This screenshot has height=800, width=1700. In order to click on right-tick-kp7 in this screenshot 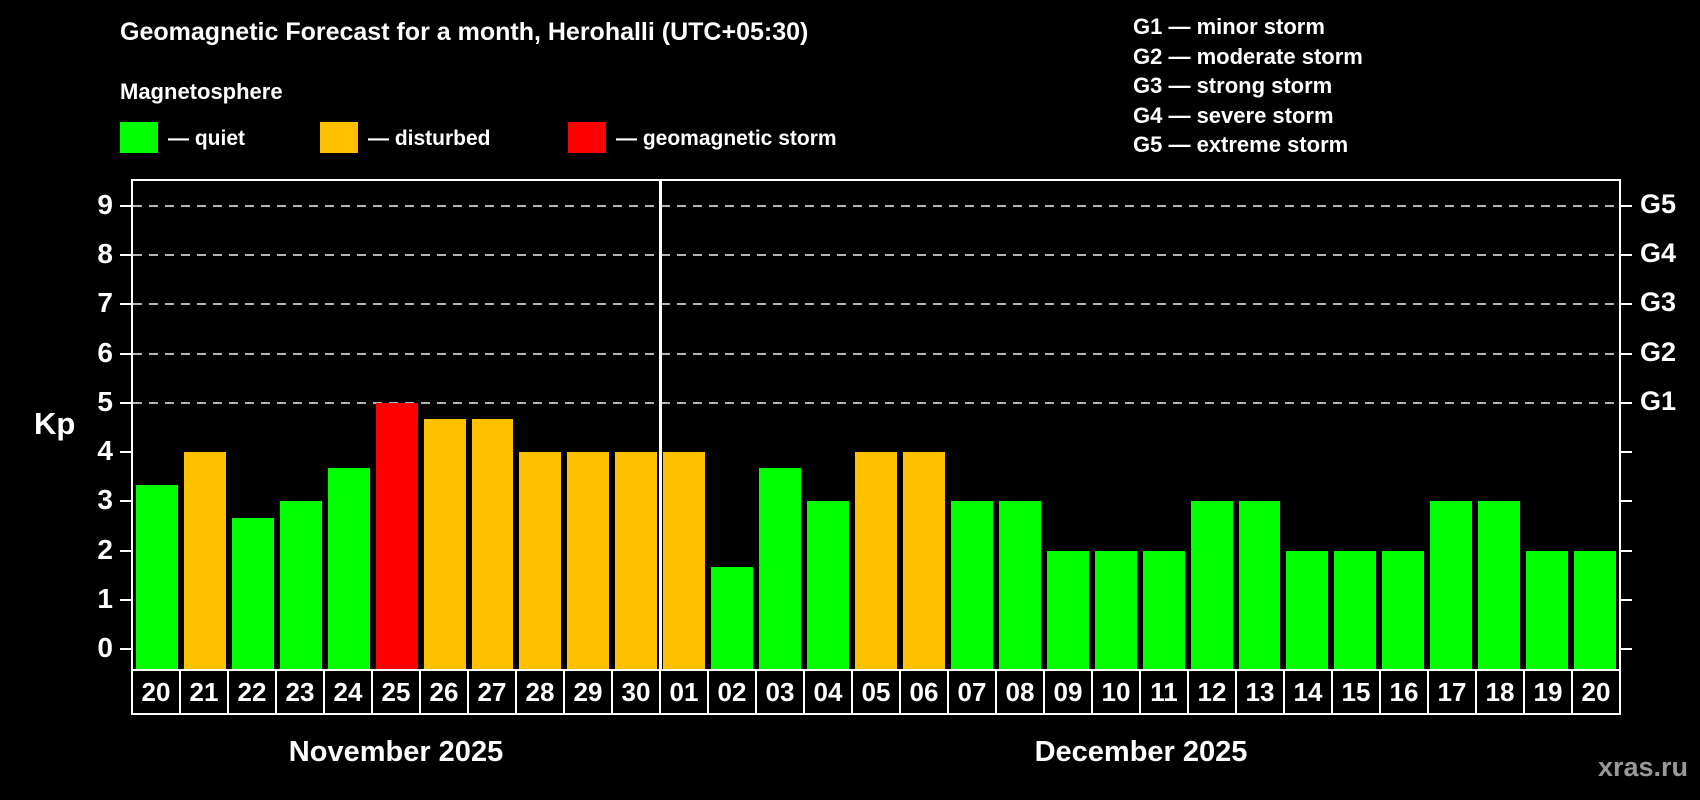, I will do `click(1626, 304)`.